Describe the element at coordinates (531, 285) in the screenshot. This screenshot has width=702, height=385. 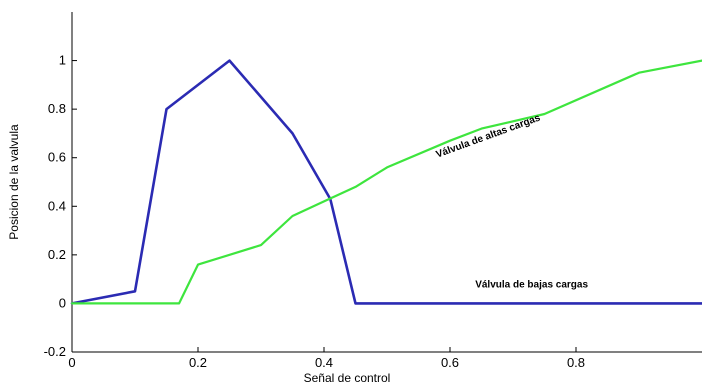
I see `annotation-label-2: Válvula de bajas cargas` at that location.